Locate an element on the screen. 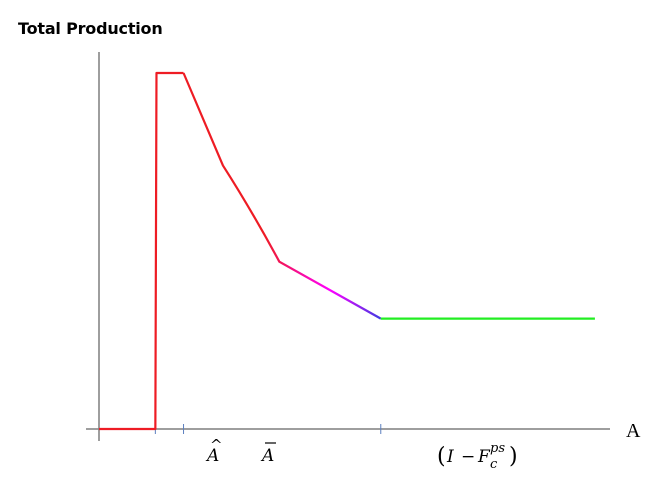  x-tick-label-a-bar: A is located at coordinates (268, 454).